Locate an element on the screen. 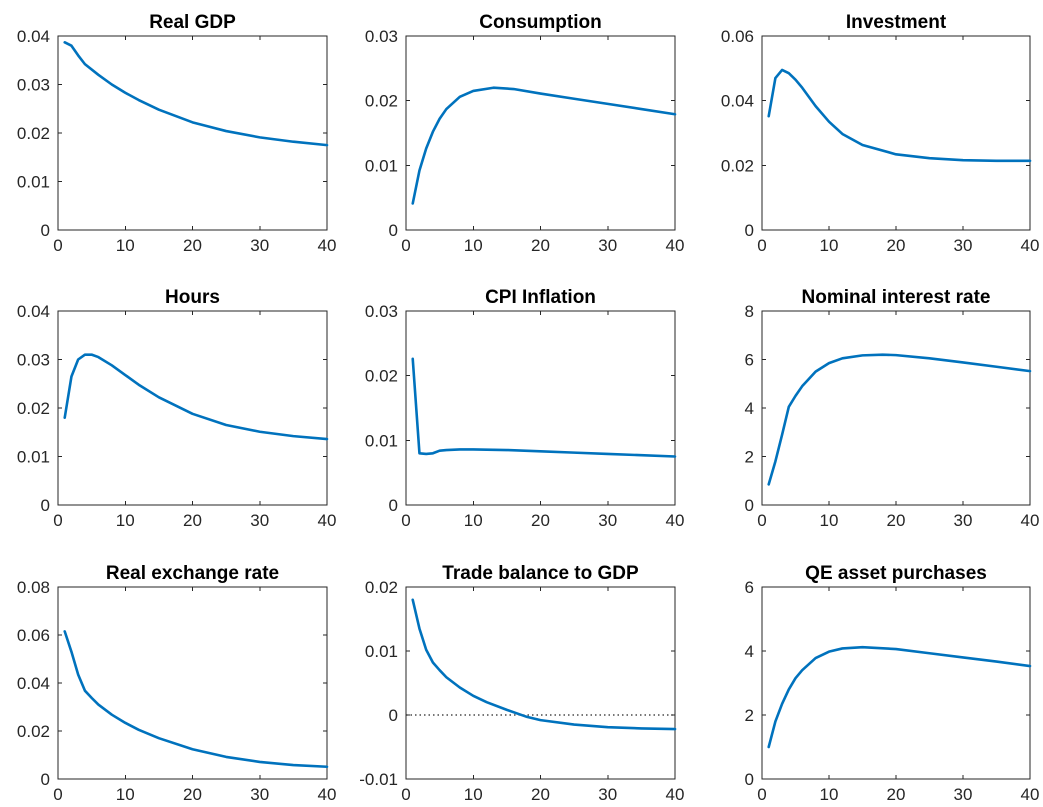 Image resolution: width=1043 pixels, height=807 pixels. subplot-6: 0 10 20 30 40 0 2 4 6 8 Nominal interest rate is located at coordinates (892, 408).